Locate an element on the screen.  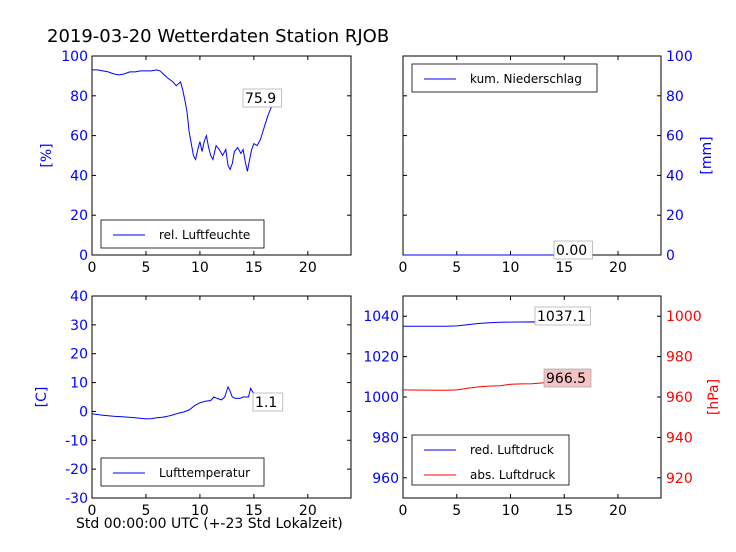
y-tick-label-left: 980 is located at coordinates (385, 438).